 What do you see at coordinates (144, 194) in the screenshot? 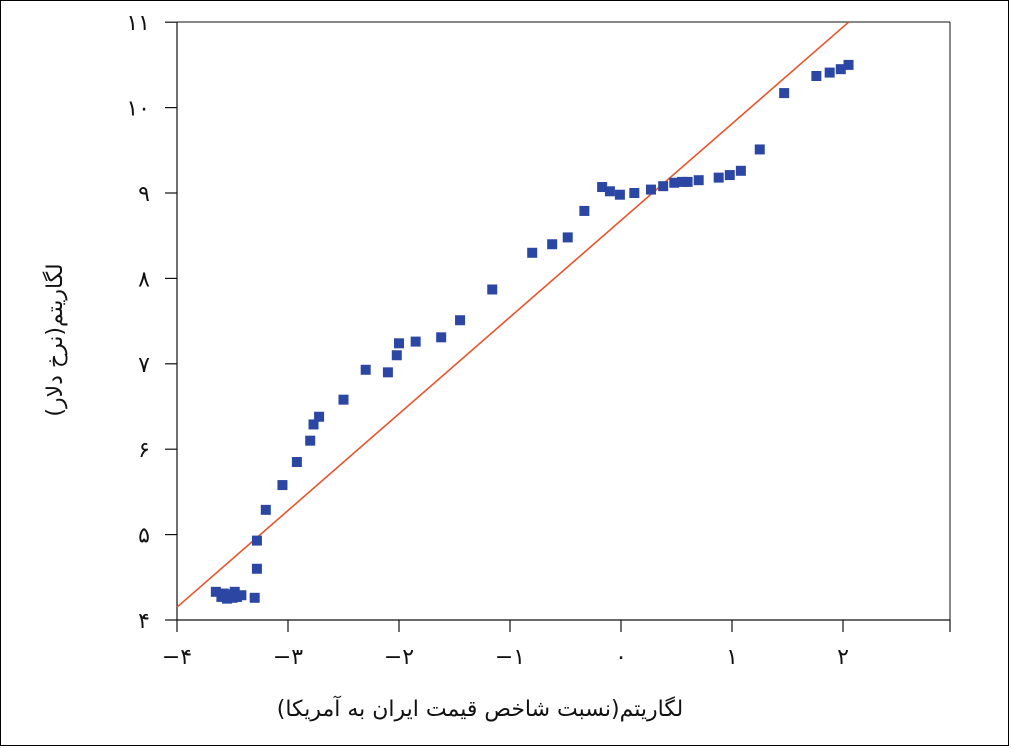
I see `y-tick-label: ۹` at bounding box center [144, 194].